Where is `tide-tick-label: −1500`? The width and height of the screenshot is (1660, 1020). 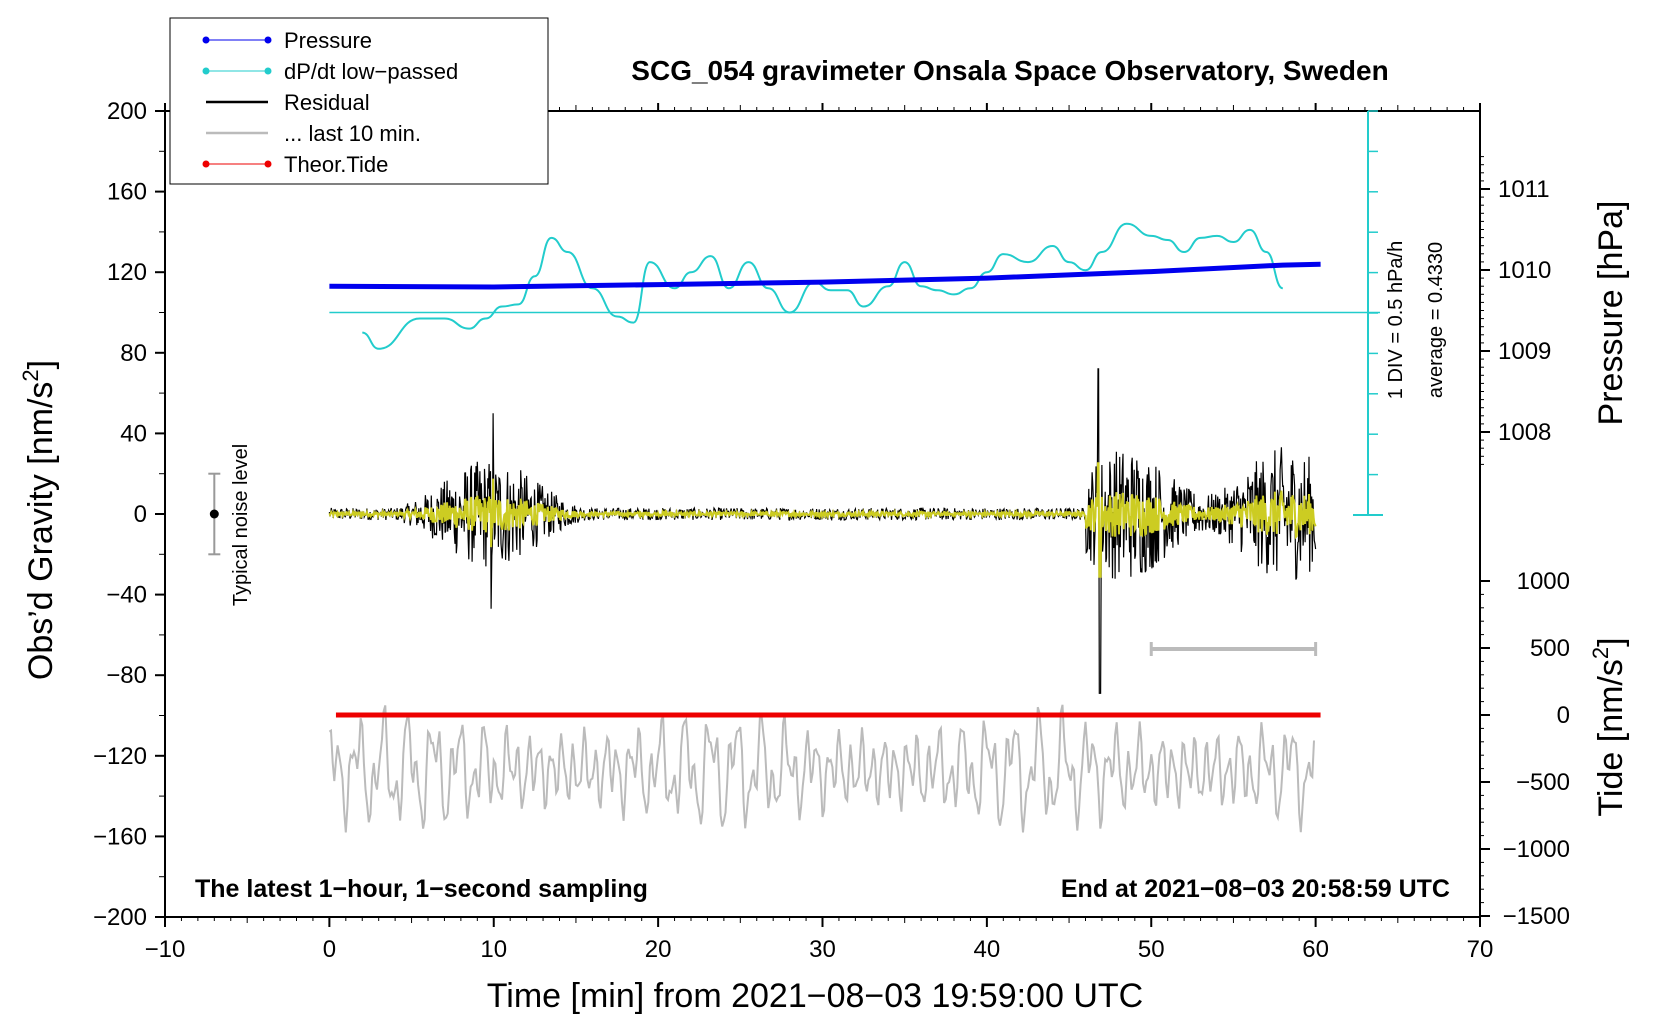 tide-tick-label: −1500 is located at coordinates (1536, 916).